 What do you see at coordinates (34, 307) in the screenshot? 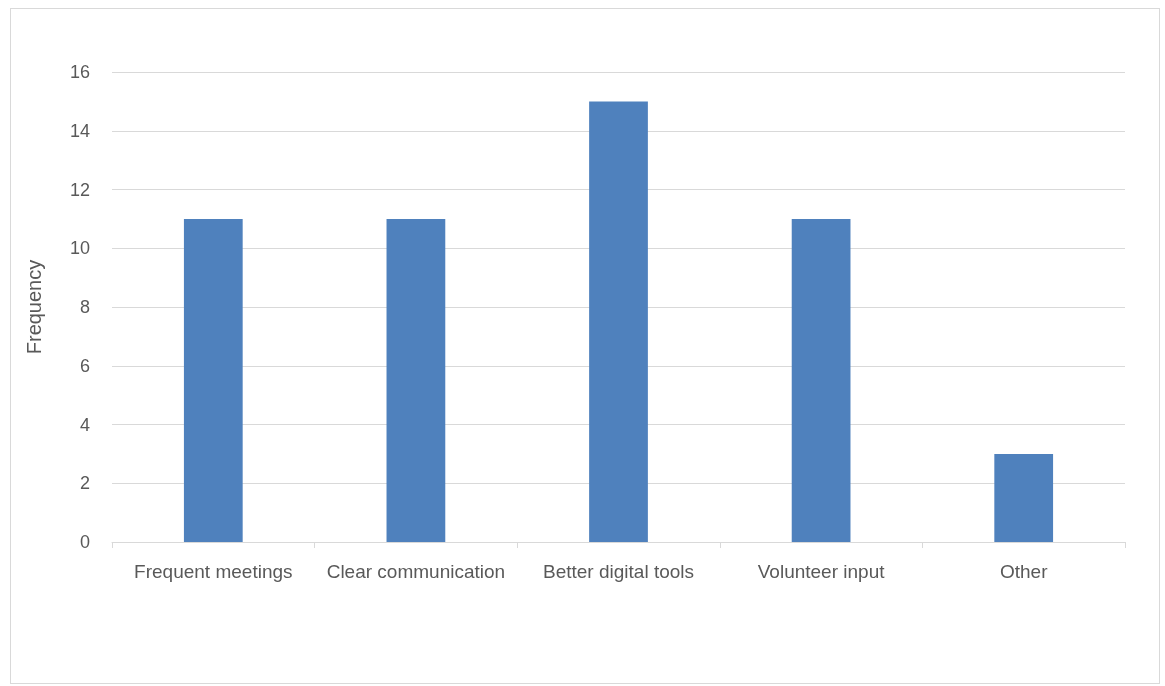
I see `y-axis-title: Frequency` at bounding box center [34, 307].